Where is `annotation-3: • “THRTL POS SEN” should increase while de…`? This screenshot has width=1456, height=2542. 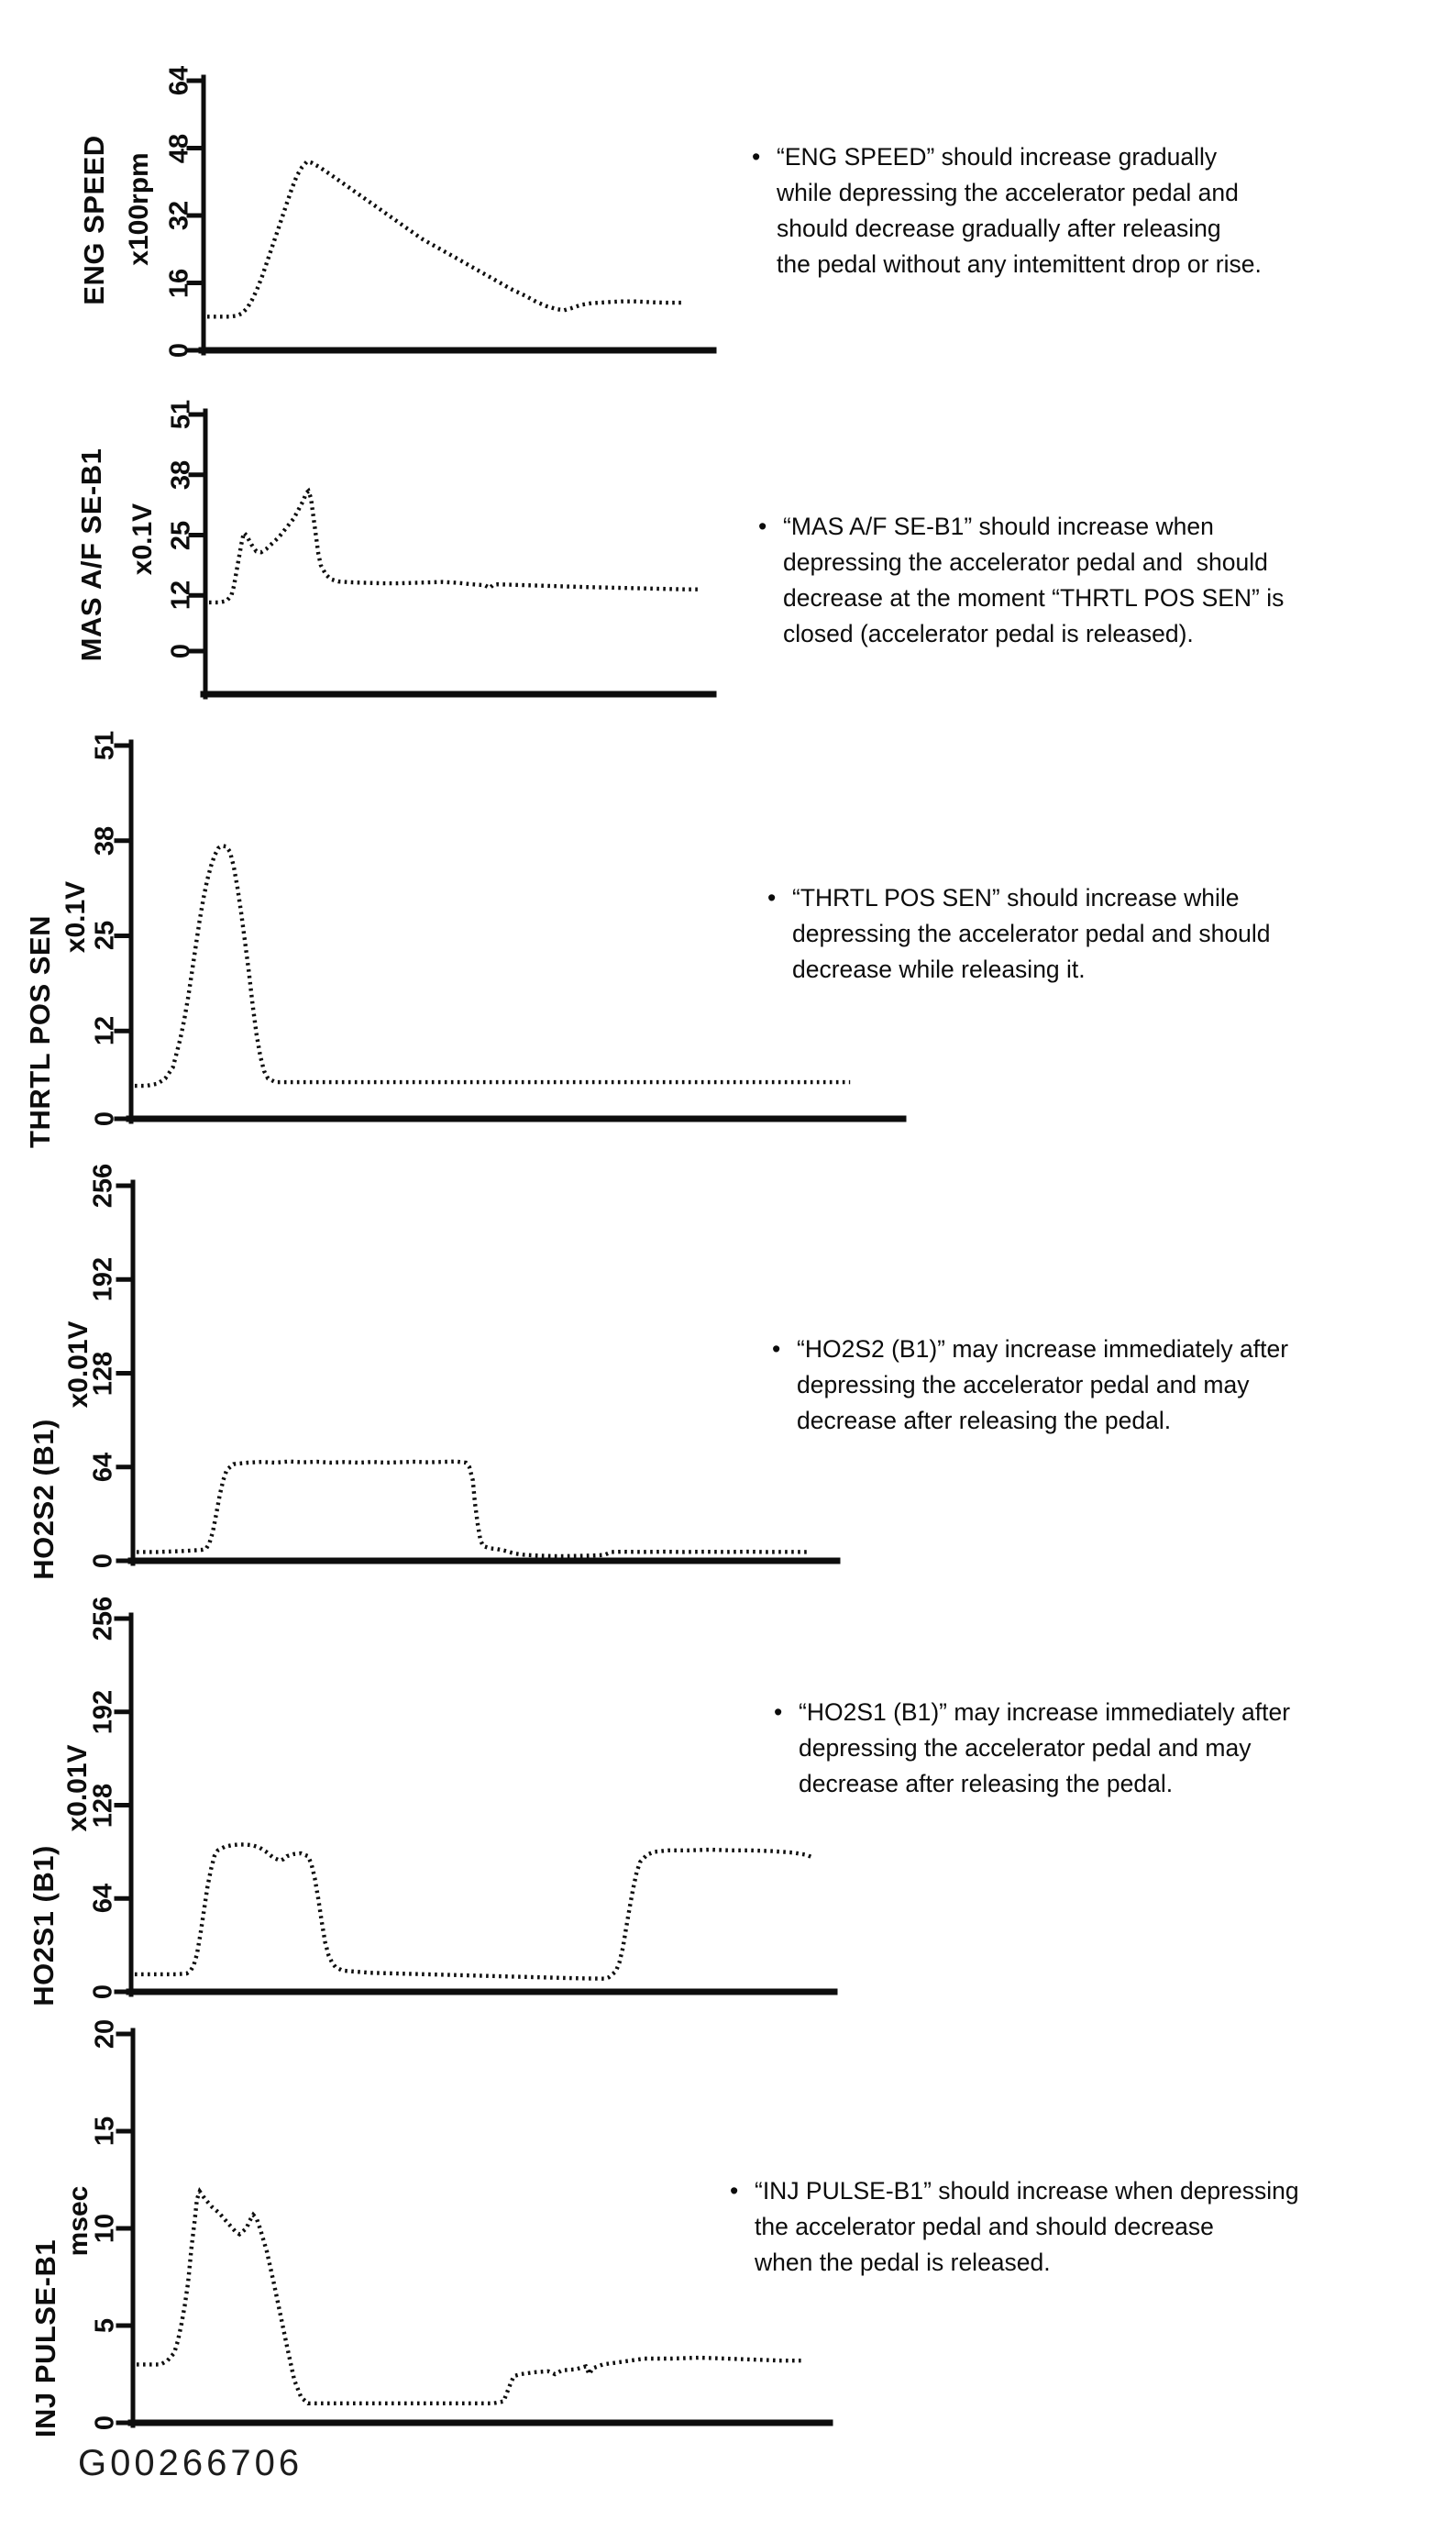
annotation-3: • “THRTL POS SEN” should increase while de… is located at coordinates (1019, 934).